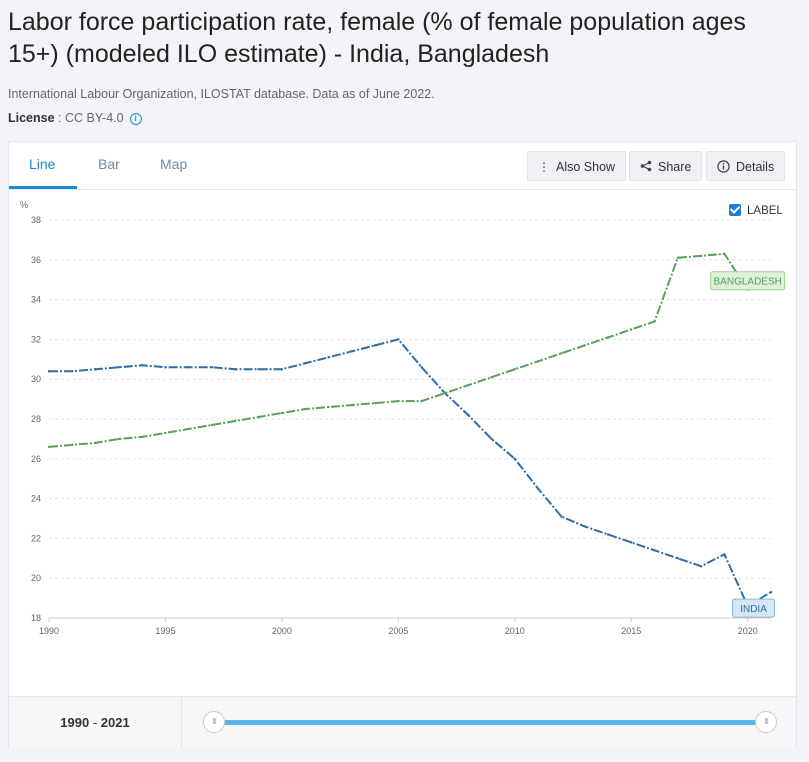 The height and width of the screenshot is (762, 809). Describe the element at coordinates (646, 167) in the screenshot. I see `share-icon` at that location.